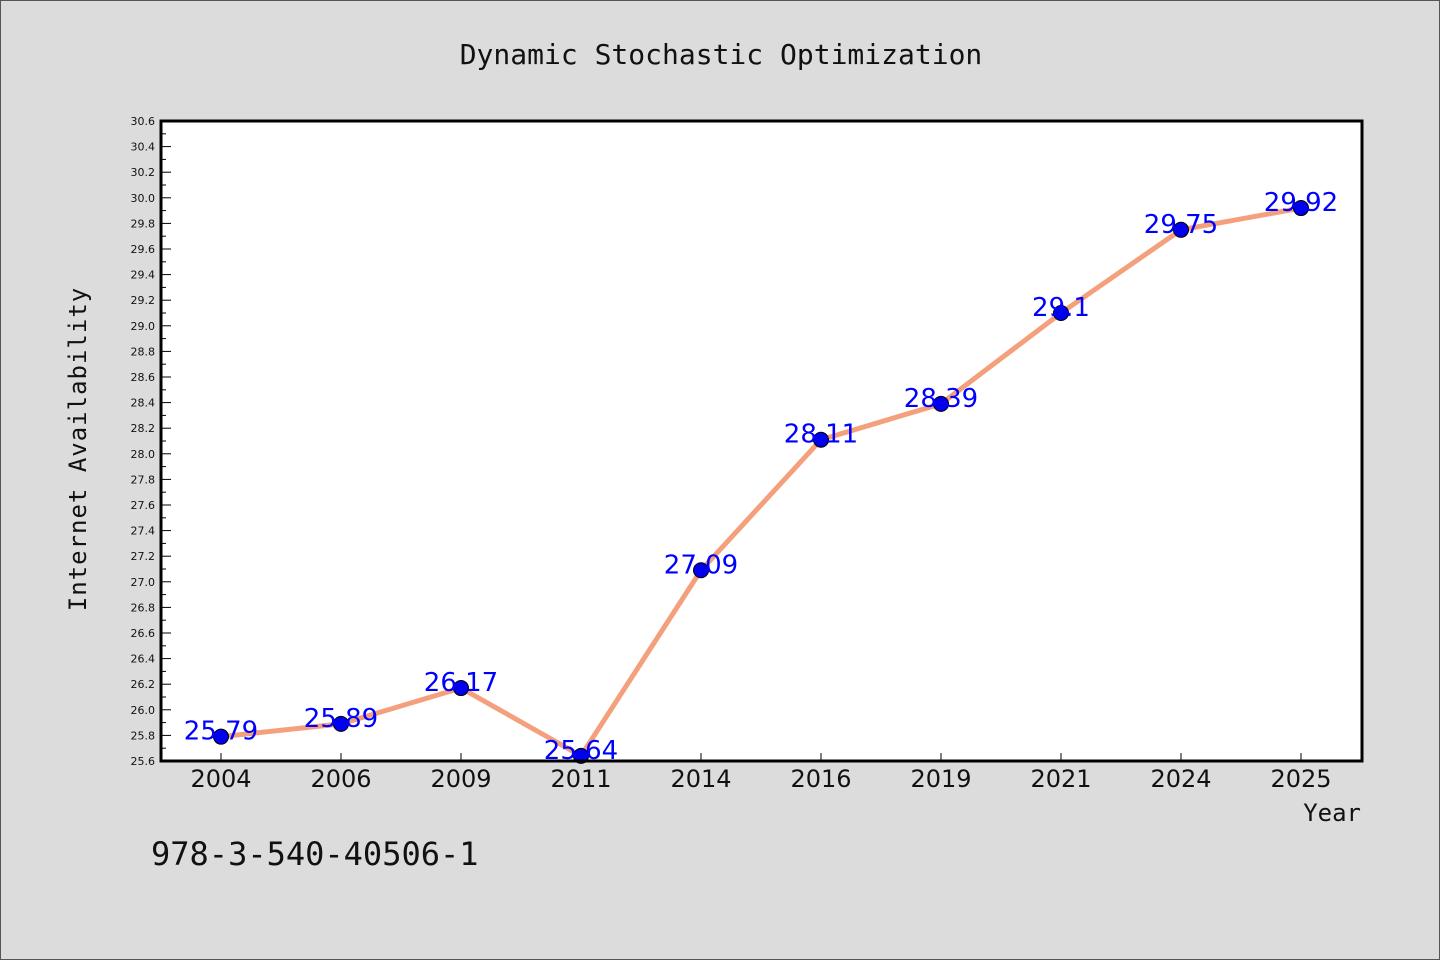  I want to click on x-tick-label: 2025, so click(1300, 779).